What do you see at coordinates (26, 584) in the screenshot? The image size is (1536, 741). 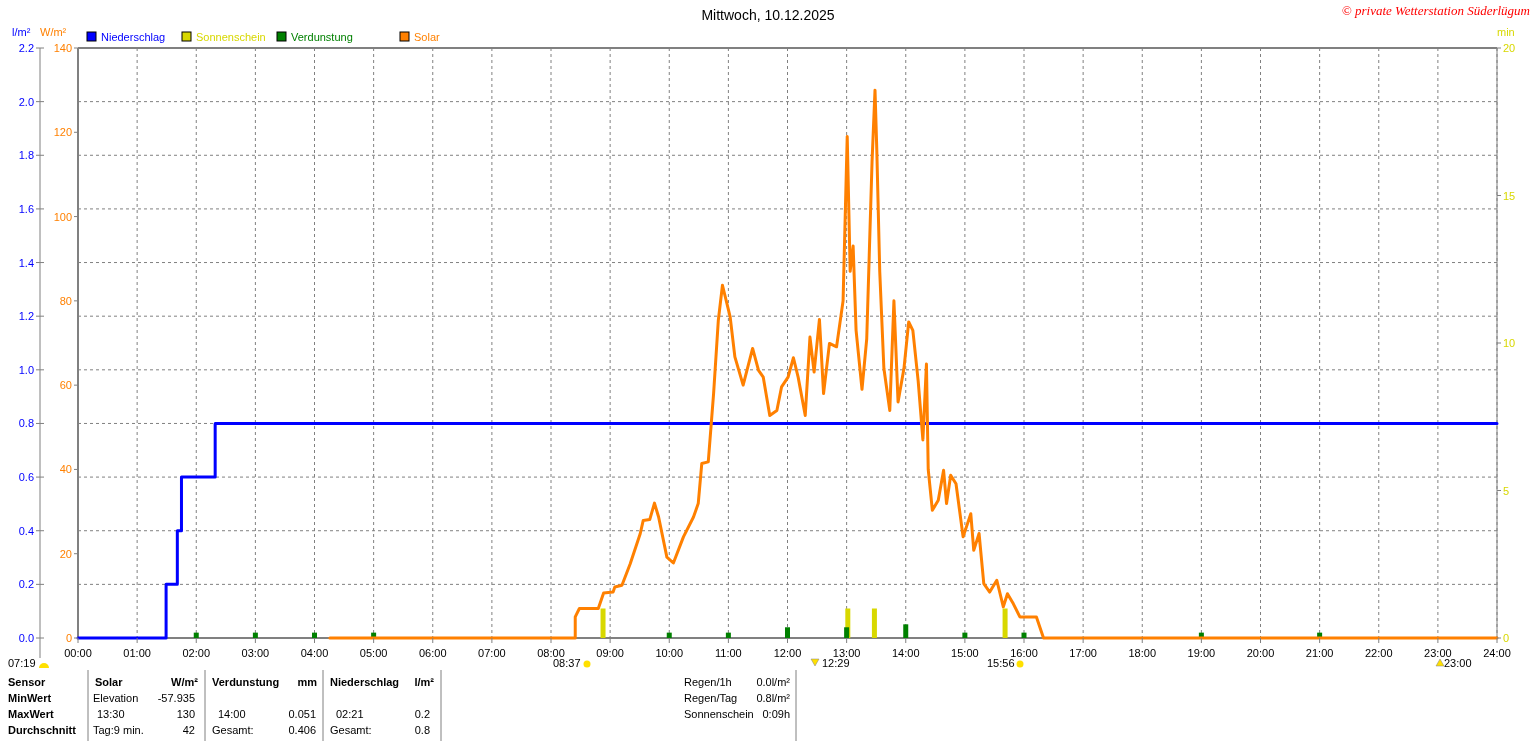 I see `y-tick-label: 0.2` at bounding box center [26, 584].